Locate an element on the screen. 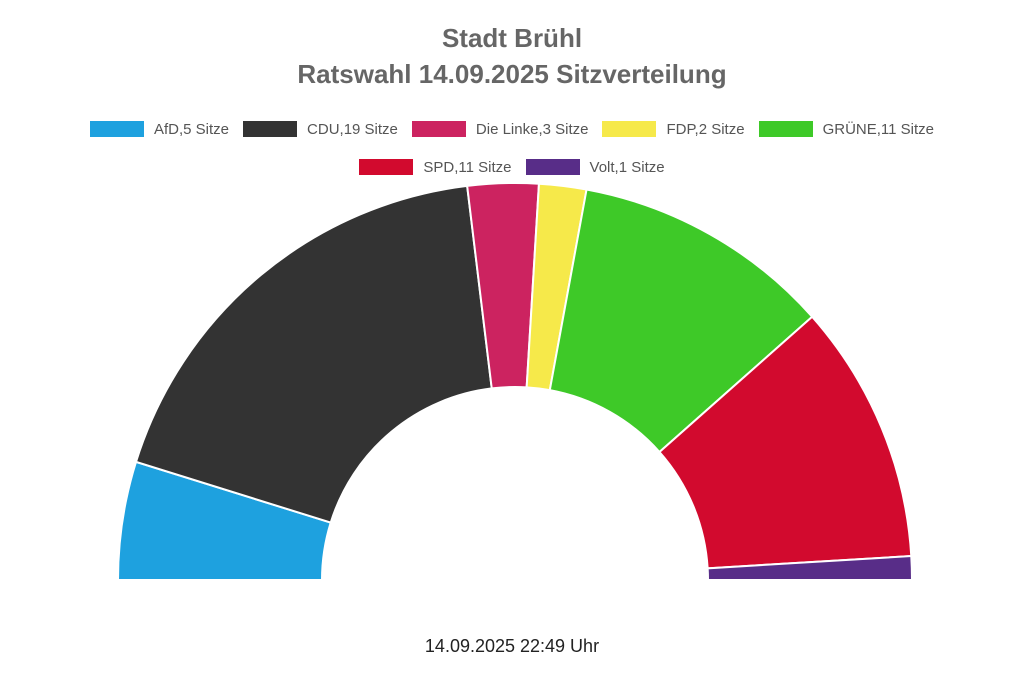  legend-item-cdu: CDU,19 Sitze is located at coordinates (320, 129).